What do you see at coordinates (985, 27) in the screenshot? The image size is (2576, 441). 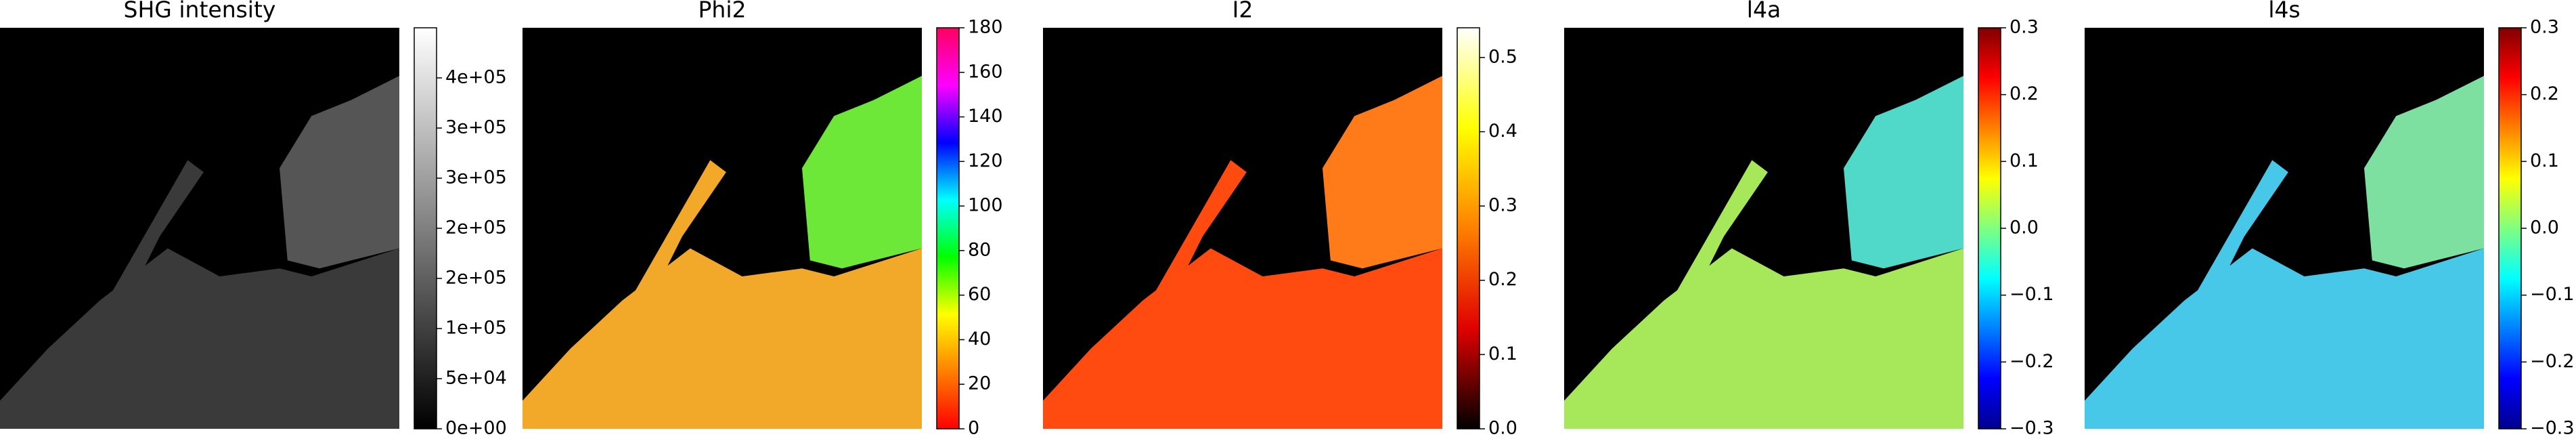 I see `colorbar-tick-label: 180` at bounding box center [985, 27].